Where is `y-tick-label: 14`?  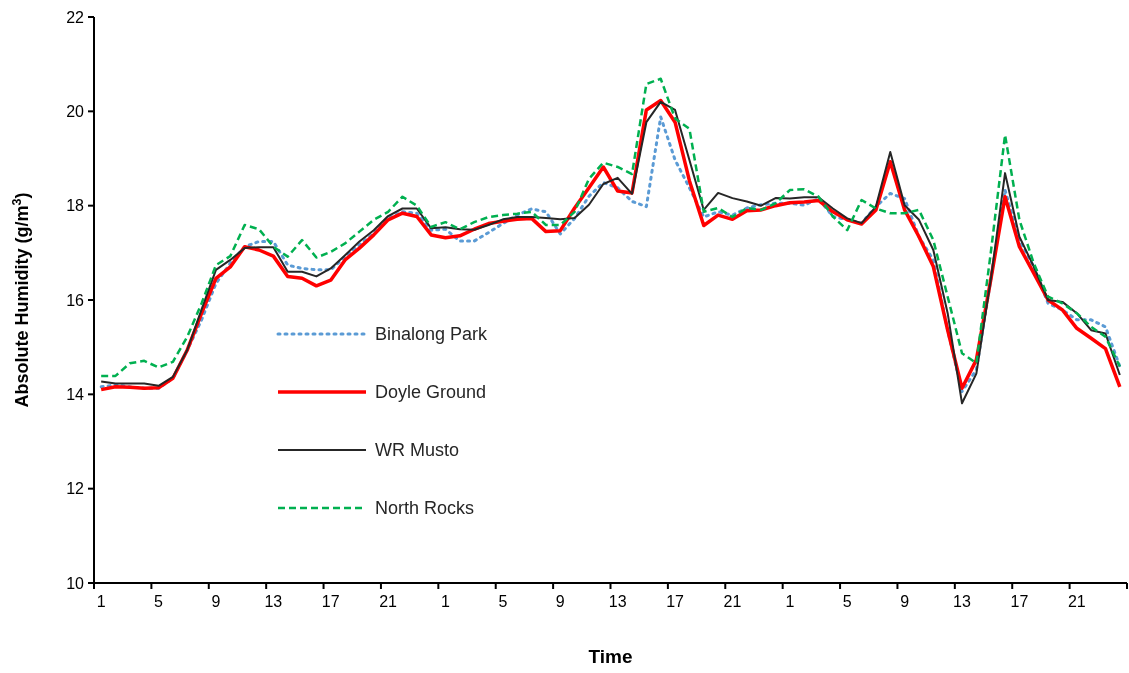 y-tick-label: 14 is located at coordinates (75, 394).